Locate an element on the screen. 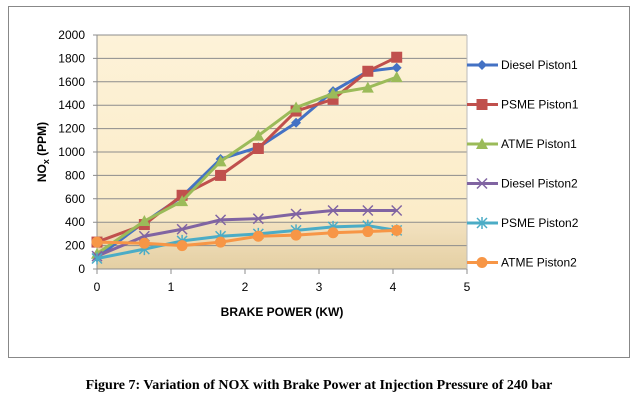 Image resolution: width=638 pixels, height=406 pixels. y-tick-label: 600 is located at coordinates (75, 199).